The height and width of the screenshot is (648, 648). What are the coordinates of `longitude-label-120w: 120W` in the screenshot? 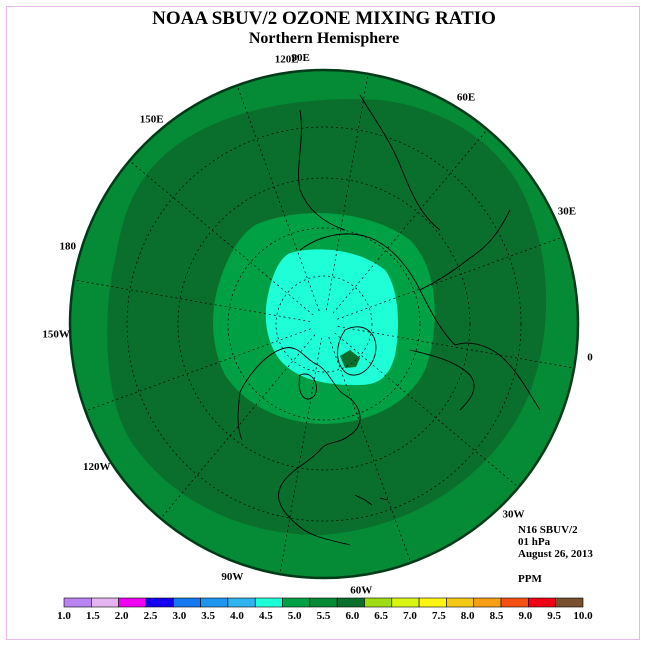 It's located at (97, 467).